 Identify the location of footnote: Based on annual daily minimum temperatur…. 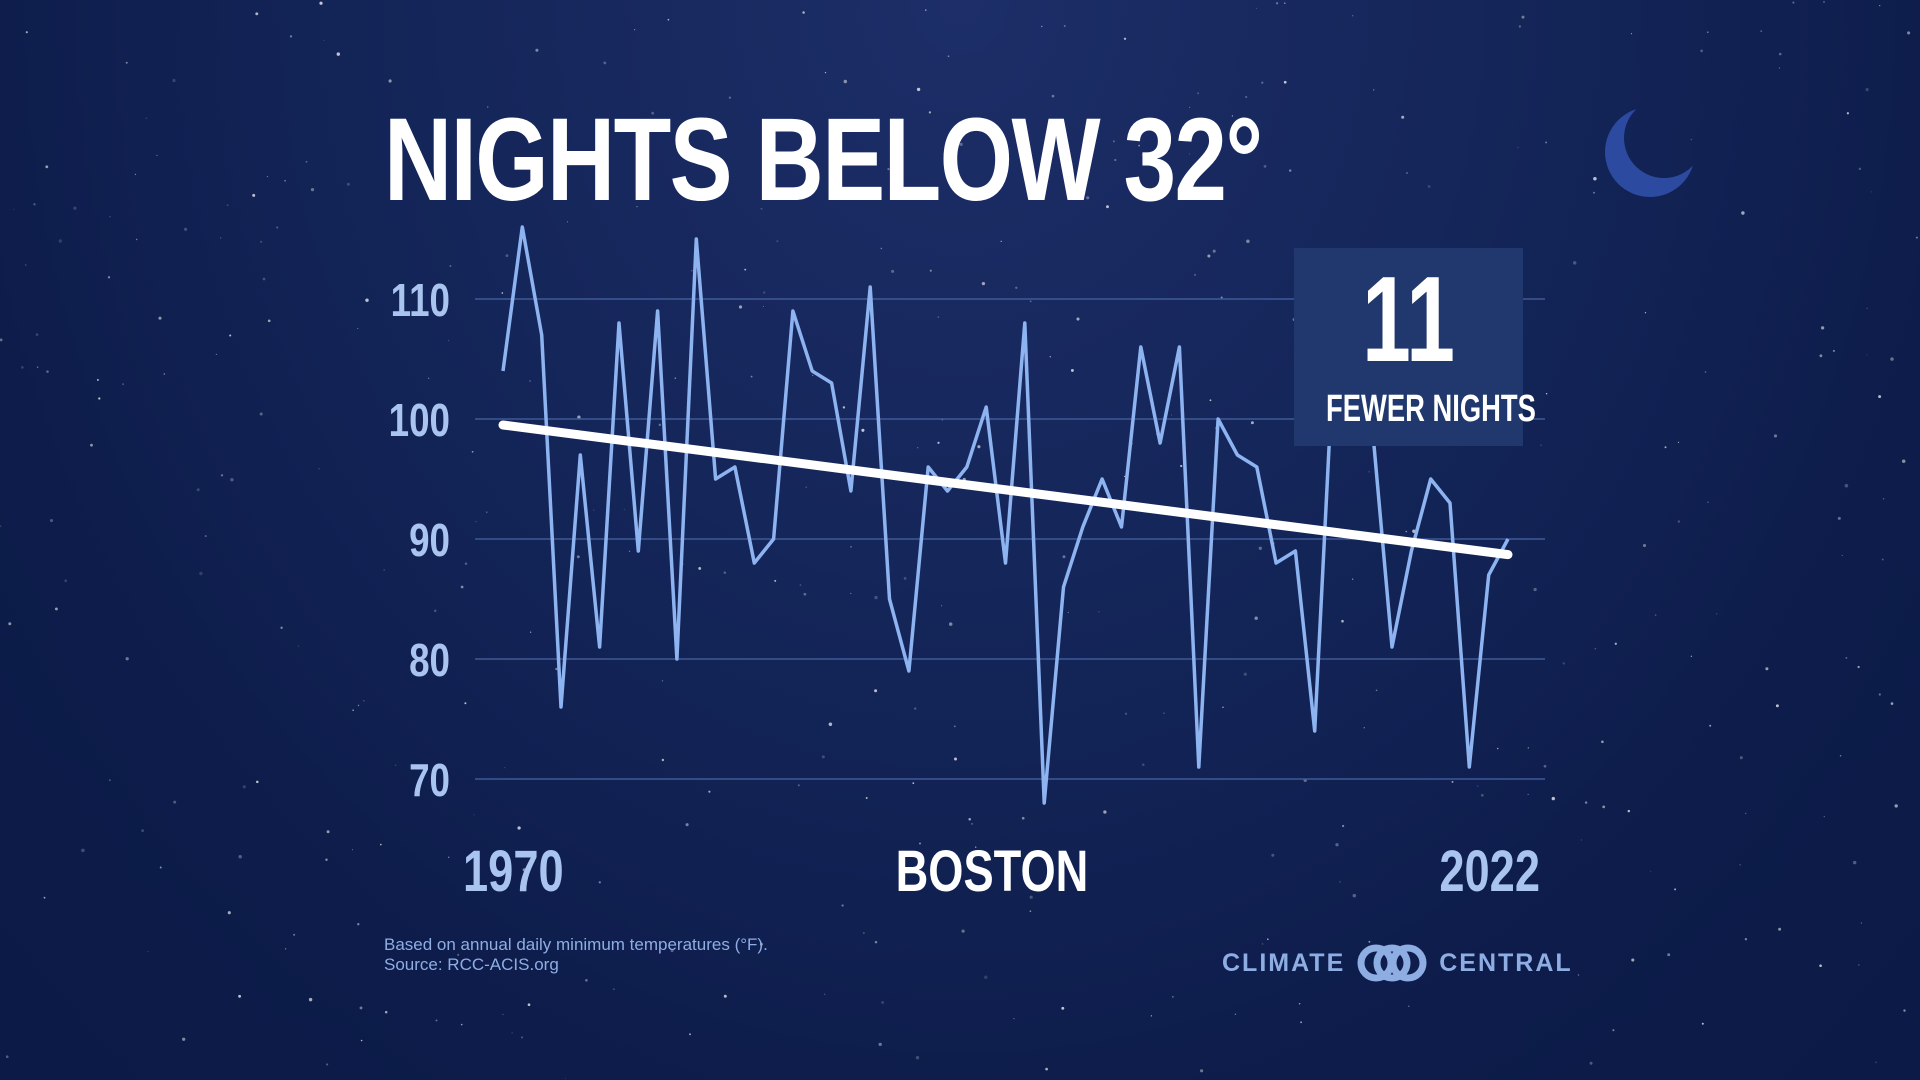
(576, 955).